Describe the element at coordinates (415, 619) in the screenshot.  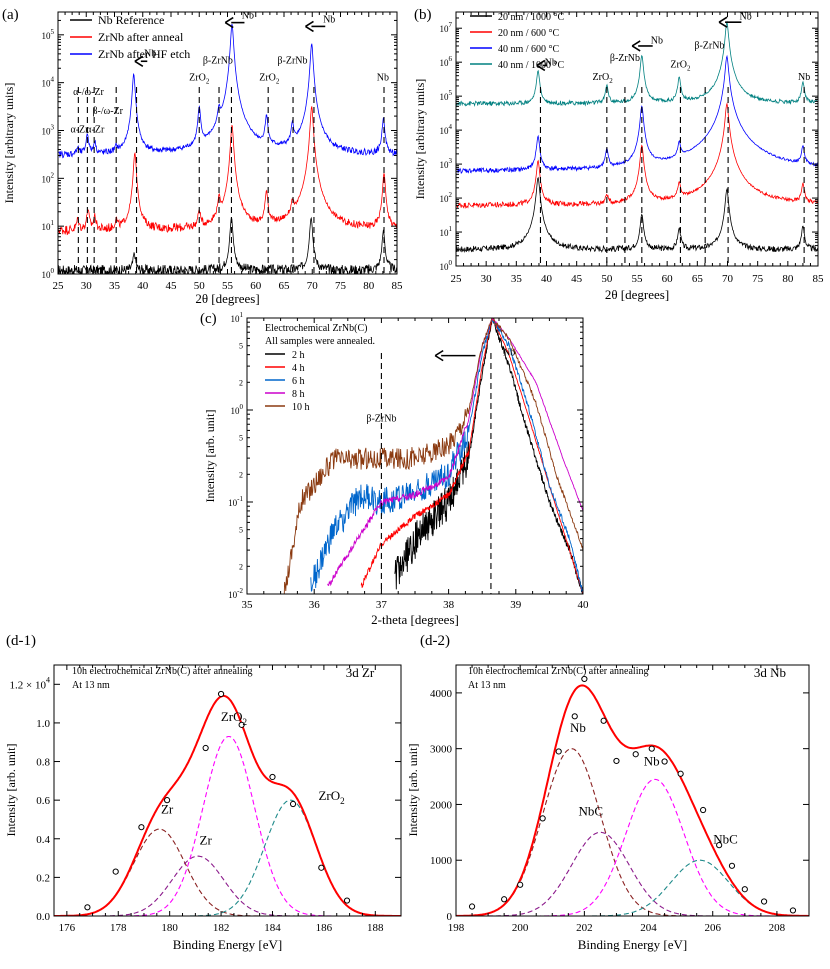
I see `x-axis-label: 2-theta [degrees]` at that location.